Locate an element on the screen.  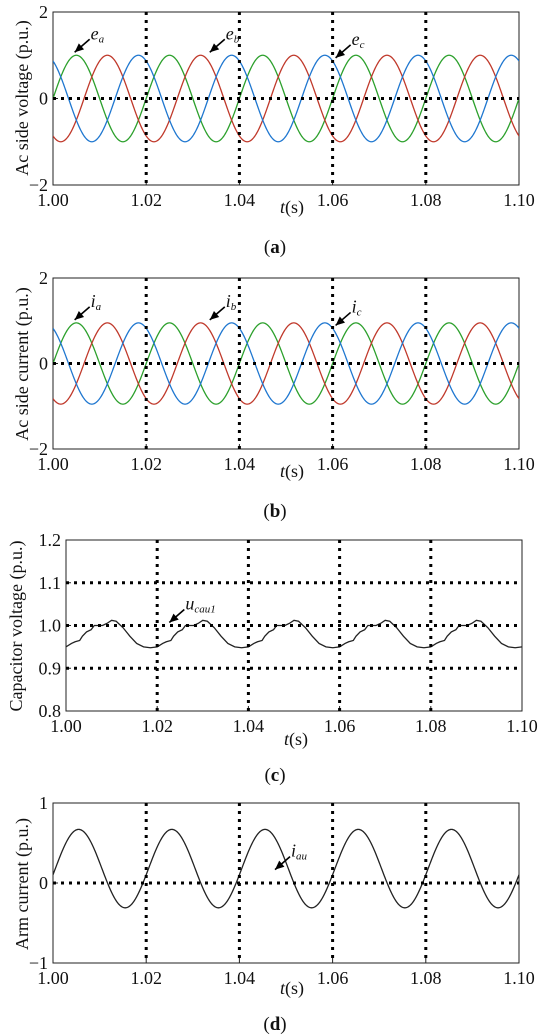
series-label-i-au: iau is located at coordinates (299, 852).